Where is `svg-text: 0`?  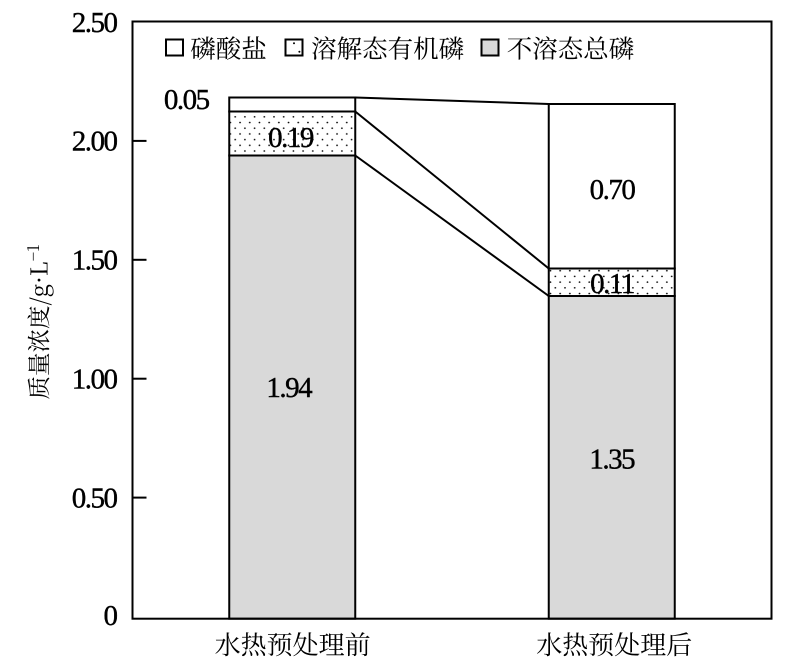
svg-text: 0 is located at coordinates (111, 616).